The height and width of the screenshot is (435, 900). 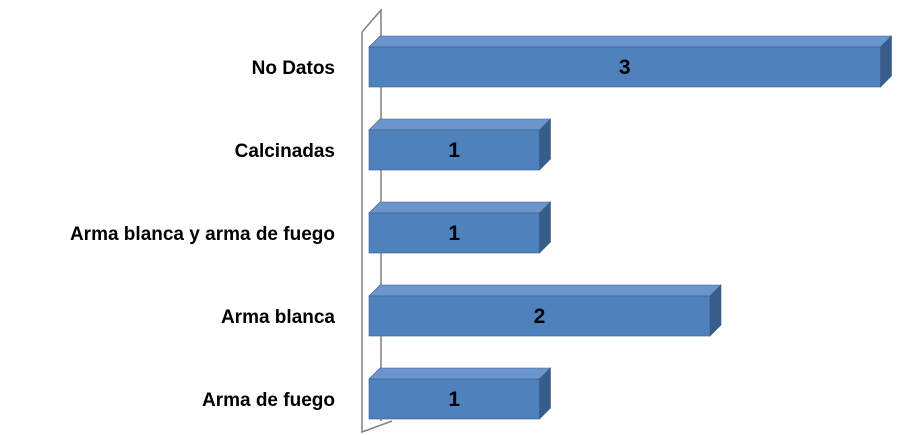 I want to click on category-label: Arma de fuego, so click(x=268, y=400).